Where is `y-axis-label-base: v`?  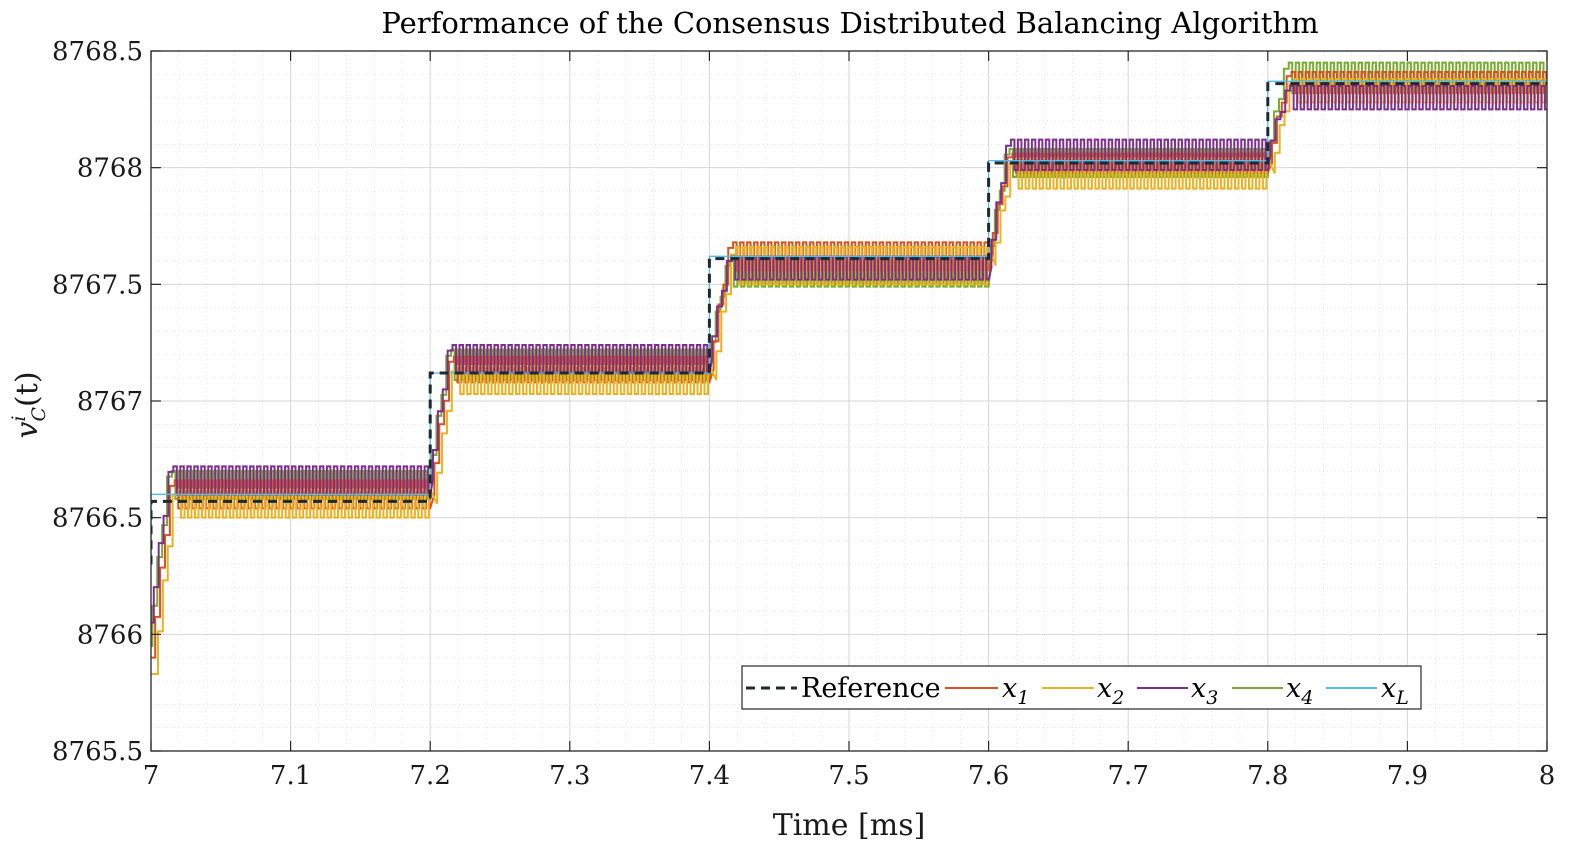
y-axis-label-base: v is located at coordinates (27, 430).